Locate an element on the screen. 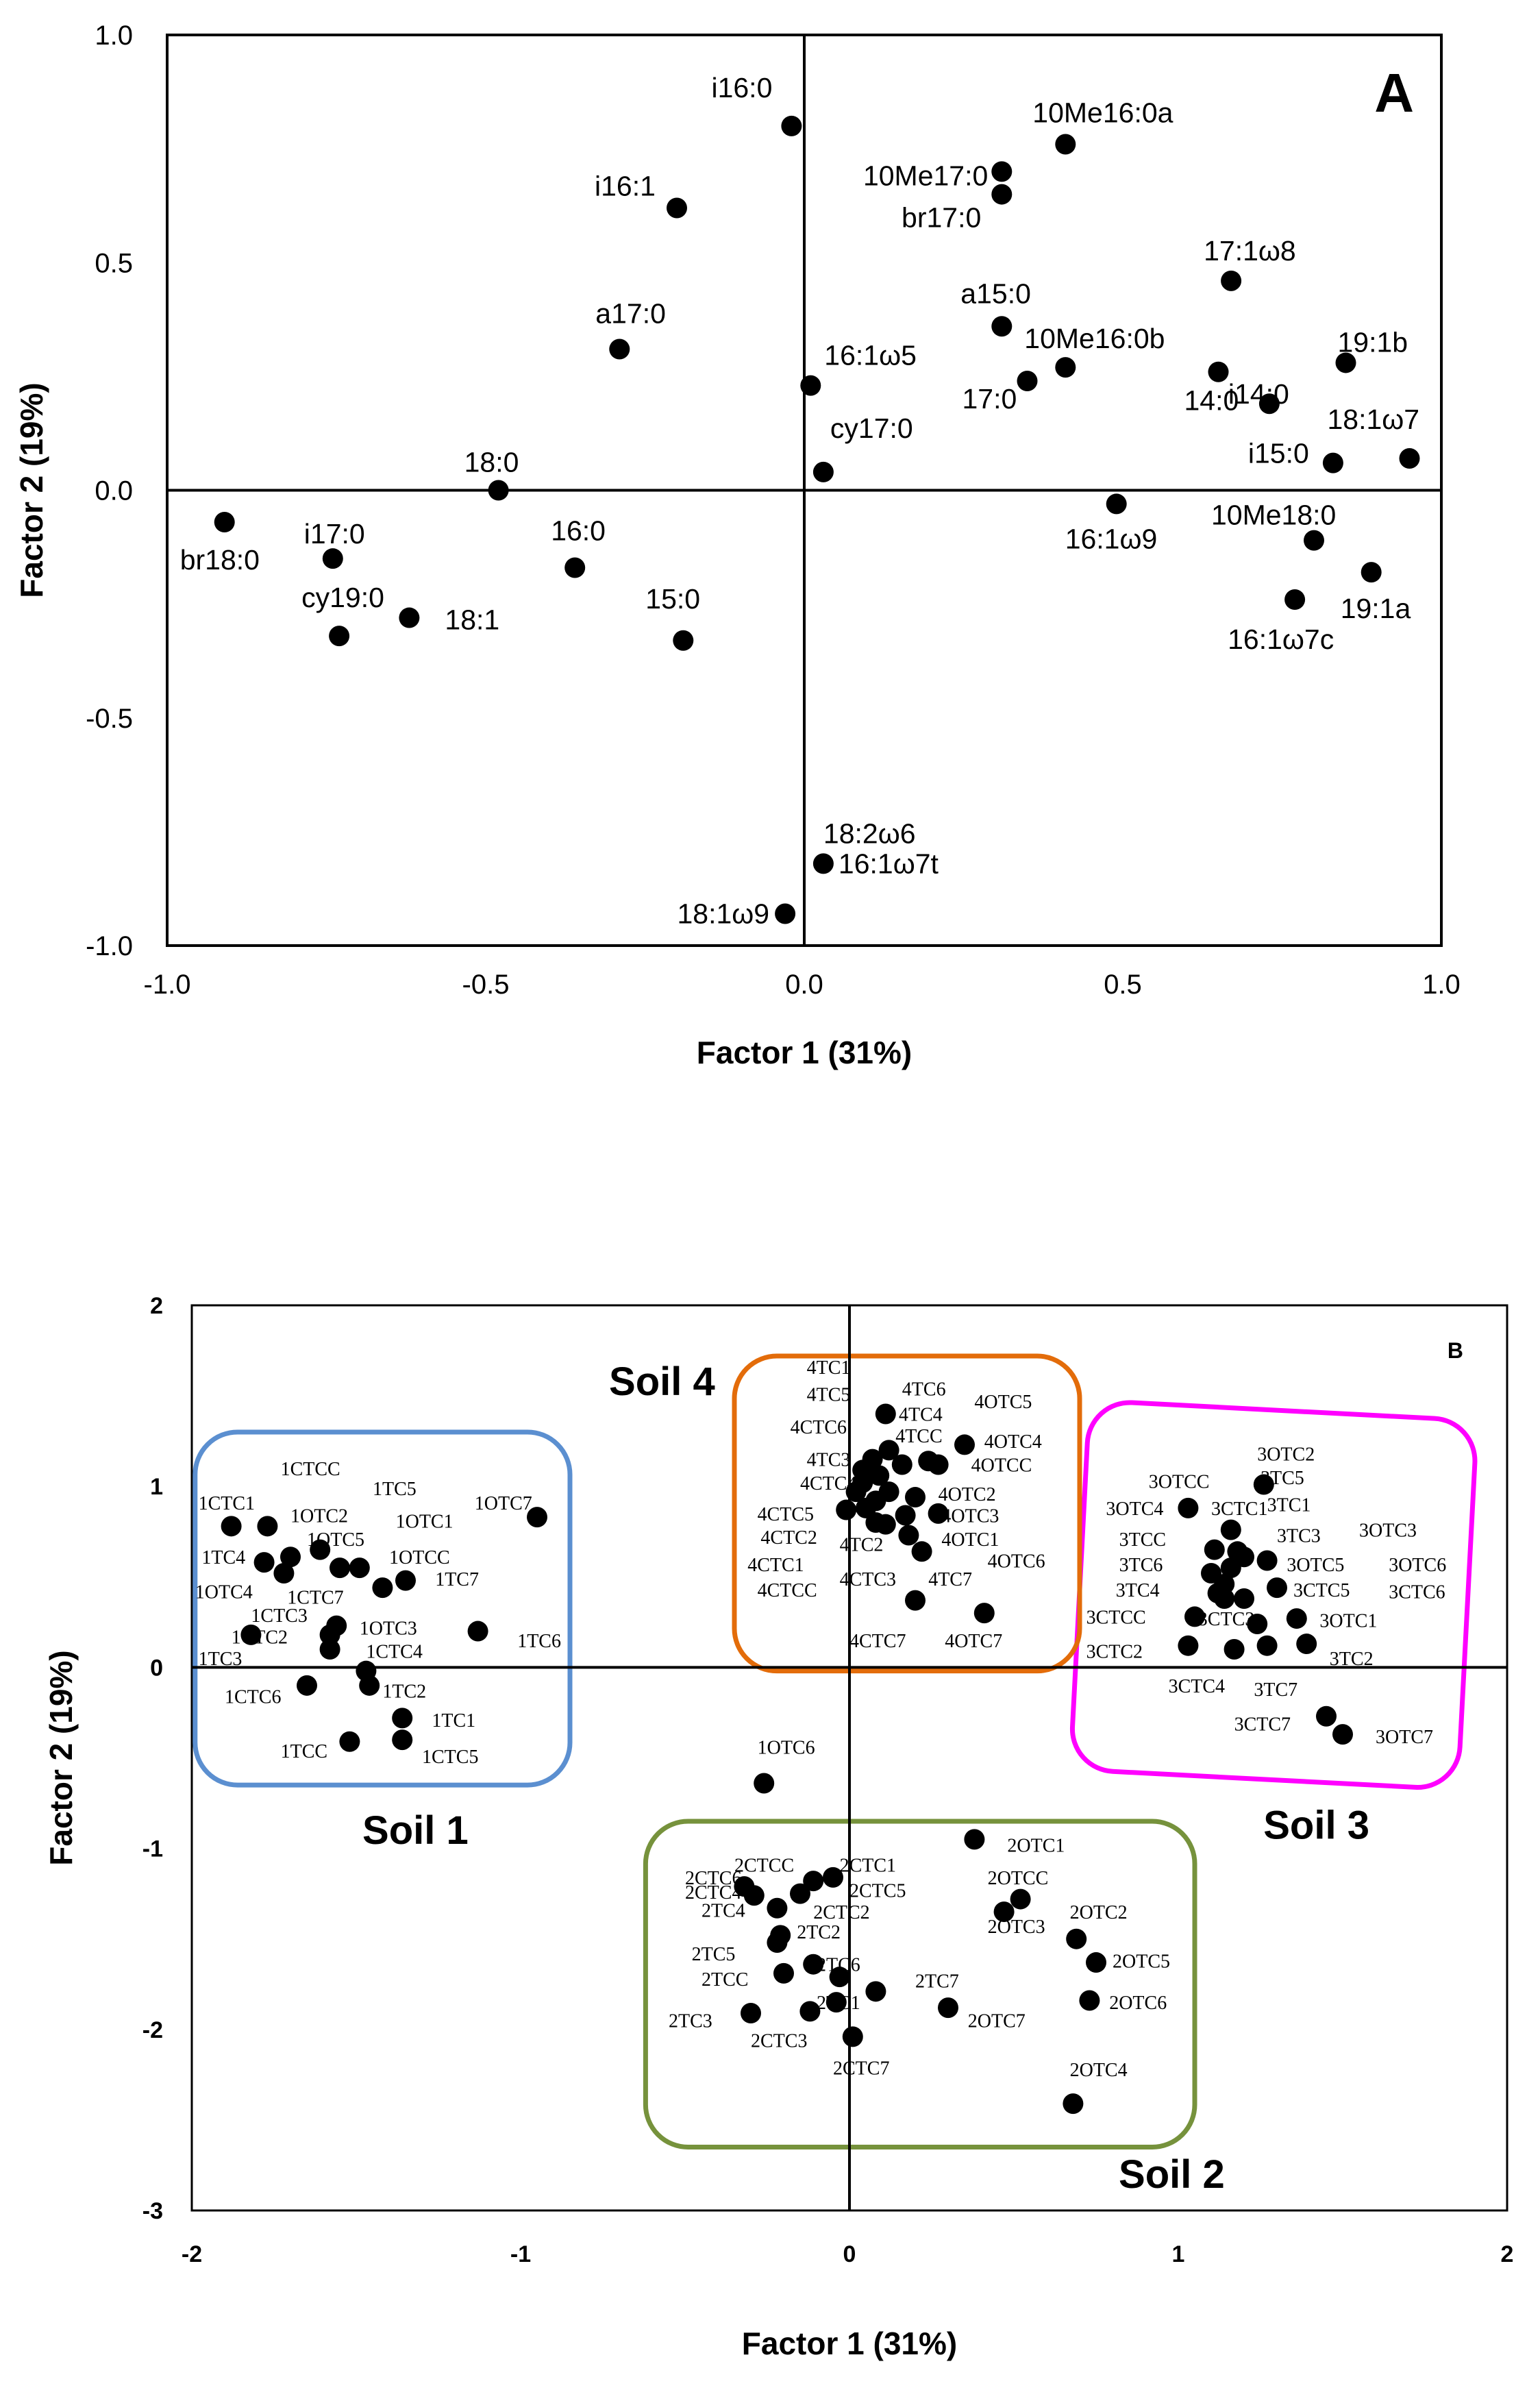 The width and height of the screenshot is (1540, 2390). sample-label-3tc7: 3TC7 is located at coordinates (1275, 1690).